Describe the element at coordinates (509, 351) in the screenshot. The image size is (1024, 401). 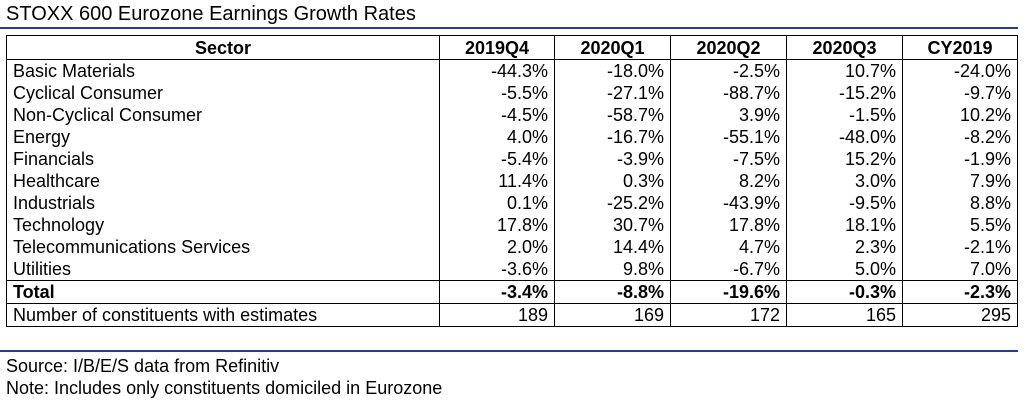
I see `footer-rule` at that location.